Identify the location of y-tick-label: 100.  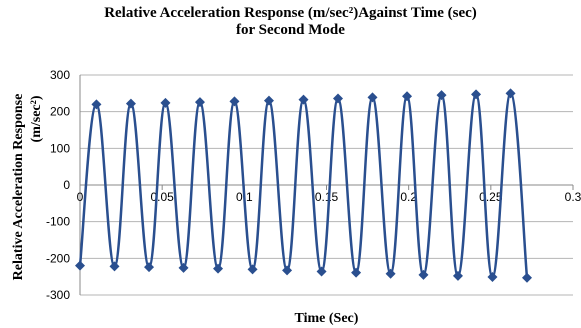
(60, 148).